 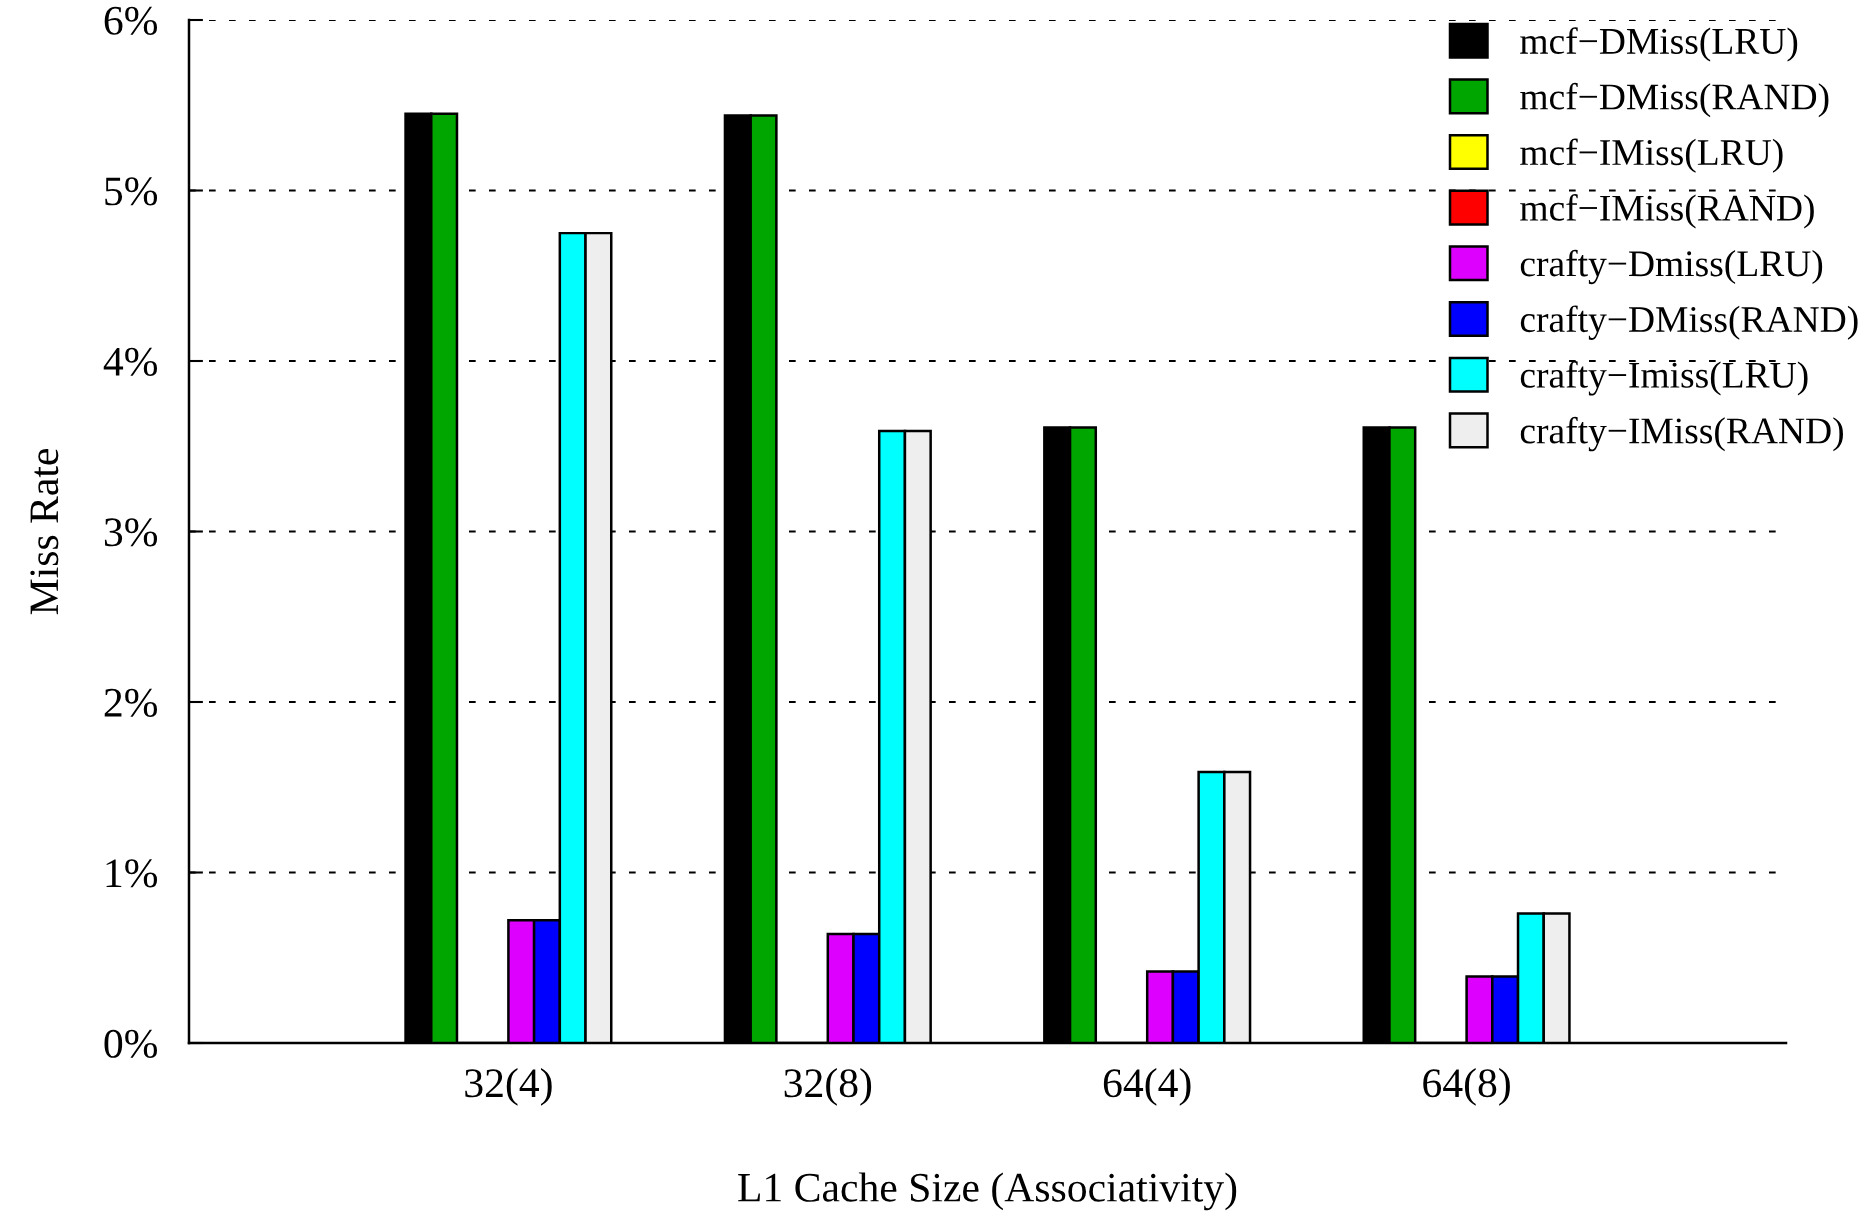 I want to click on x-tick-label: 64(8), so click(x=1466, y=1087).